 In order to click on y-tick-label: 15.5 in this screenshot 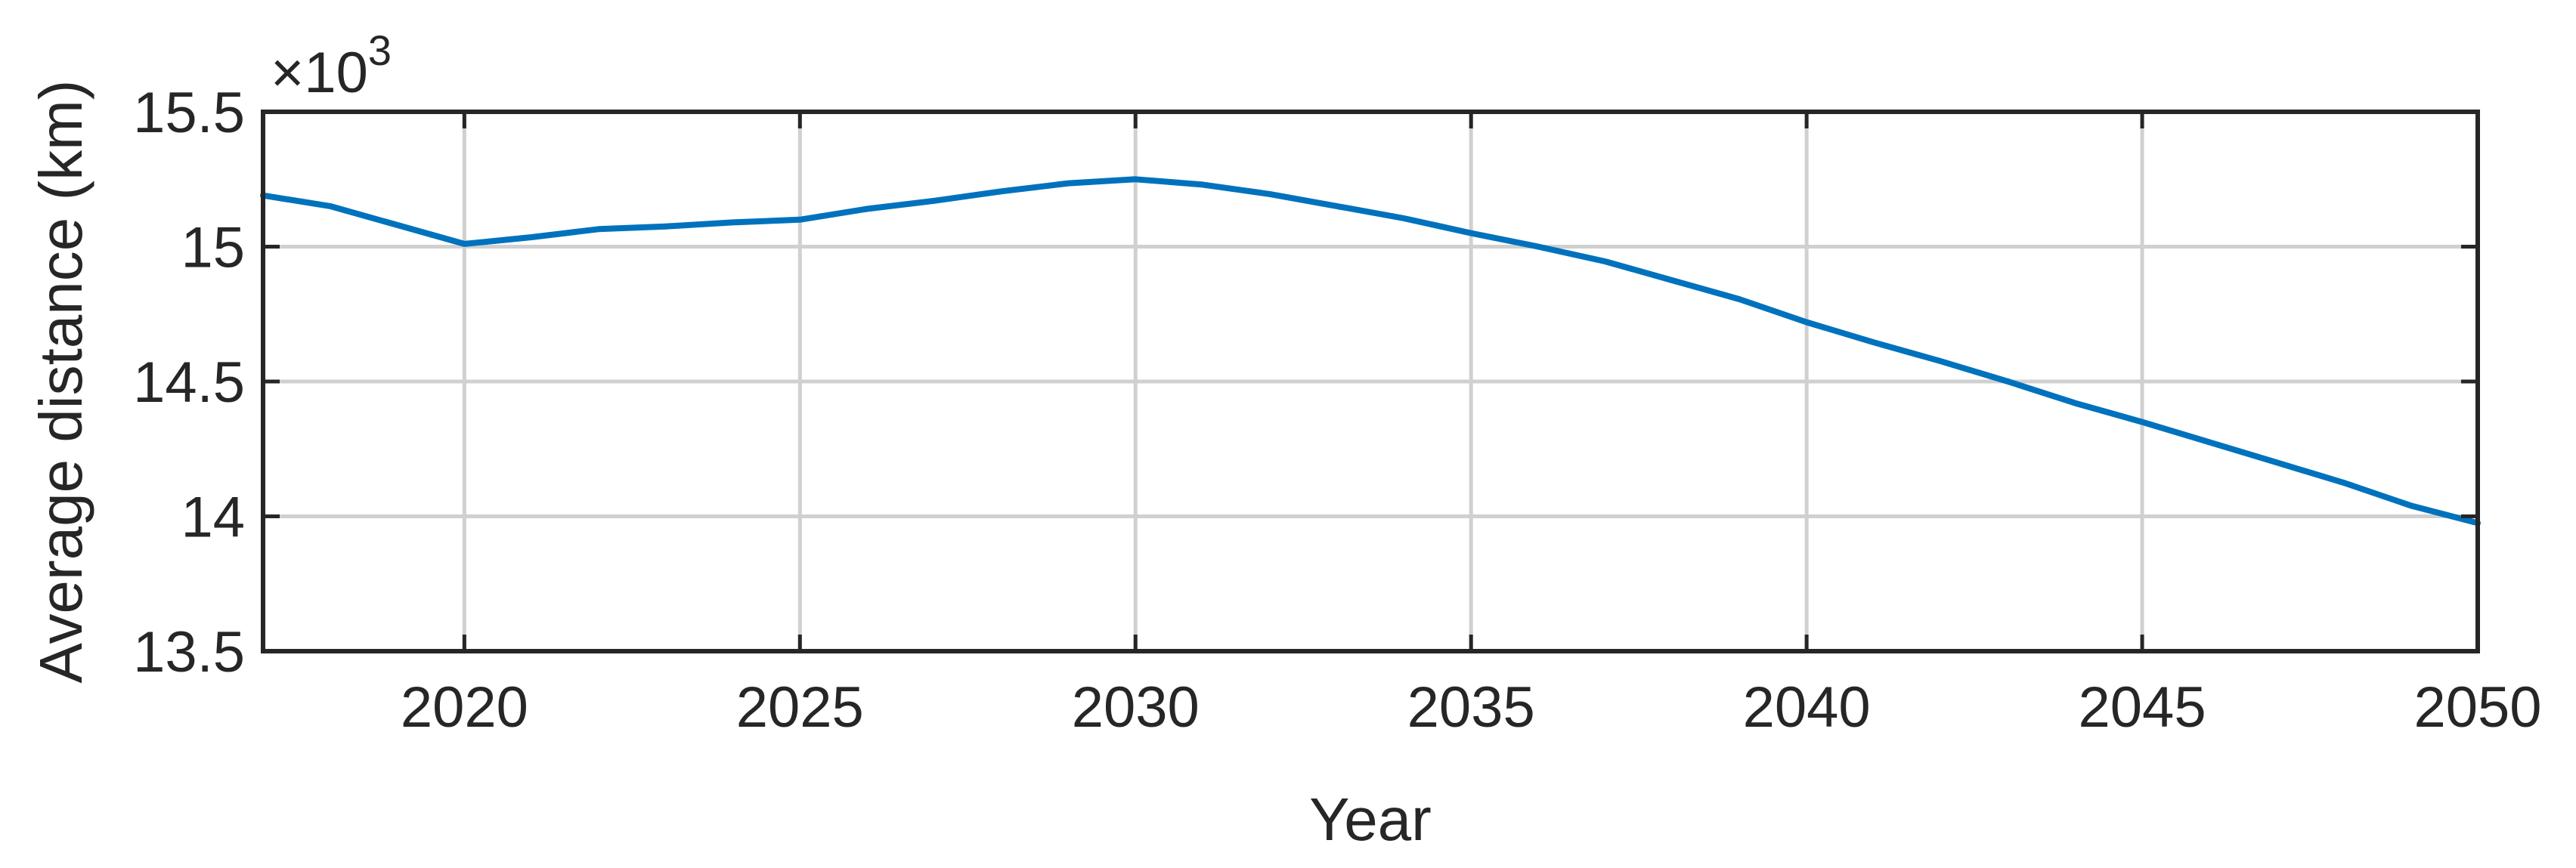, I will do `click(189, 113)`.